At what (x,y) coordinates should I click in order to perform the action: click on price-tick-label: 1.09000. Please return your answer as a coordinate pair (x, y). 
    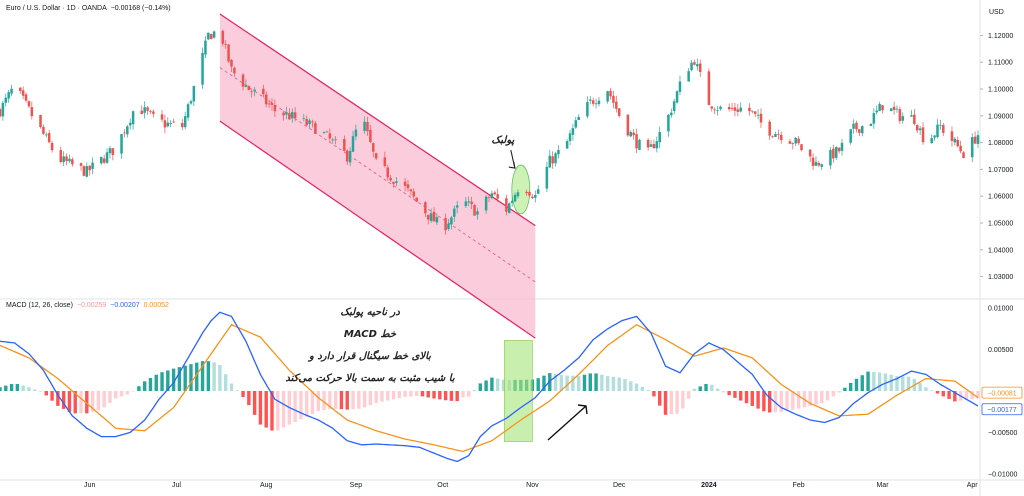
    Looking at the image, I should click on (1000, 116).